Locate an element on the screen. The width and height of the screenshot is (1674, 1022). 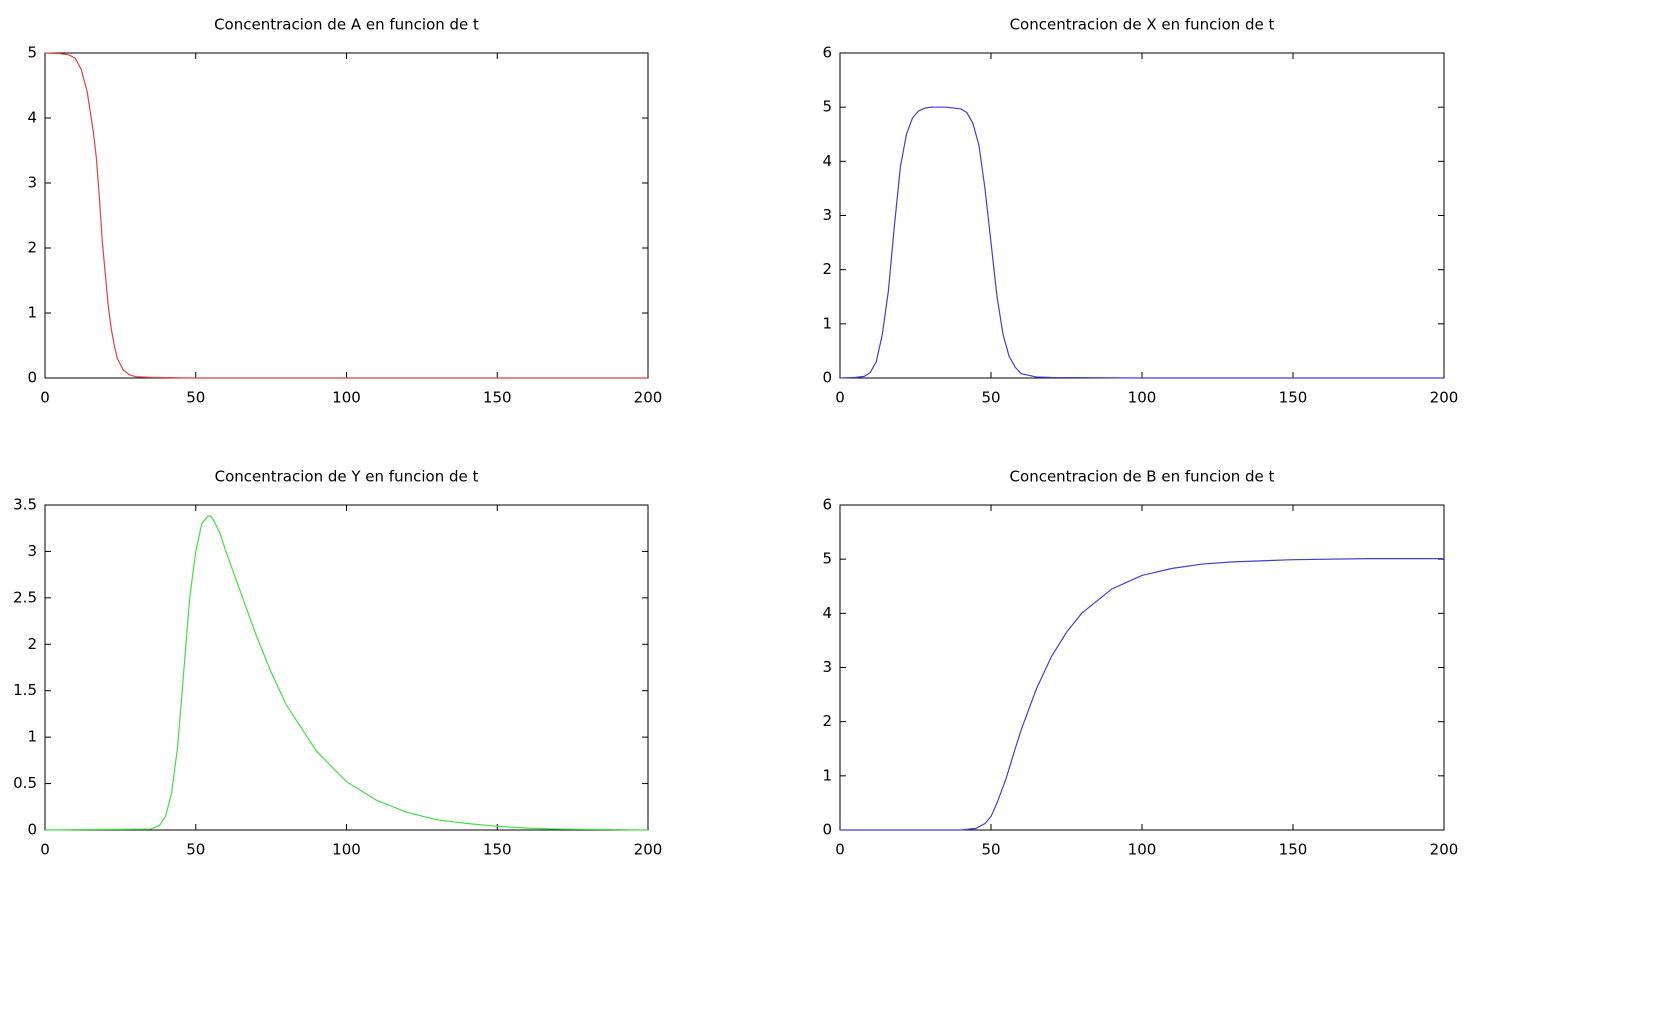
chart-title: Concentracion de Y en funcion de t is located at coordinates (347, 477).